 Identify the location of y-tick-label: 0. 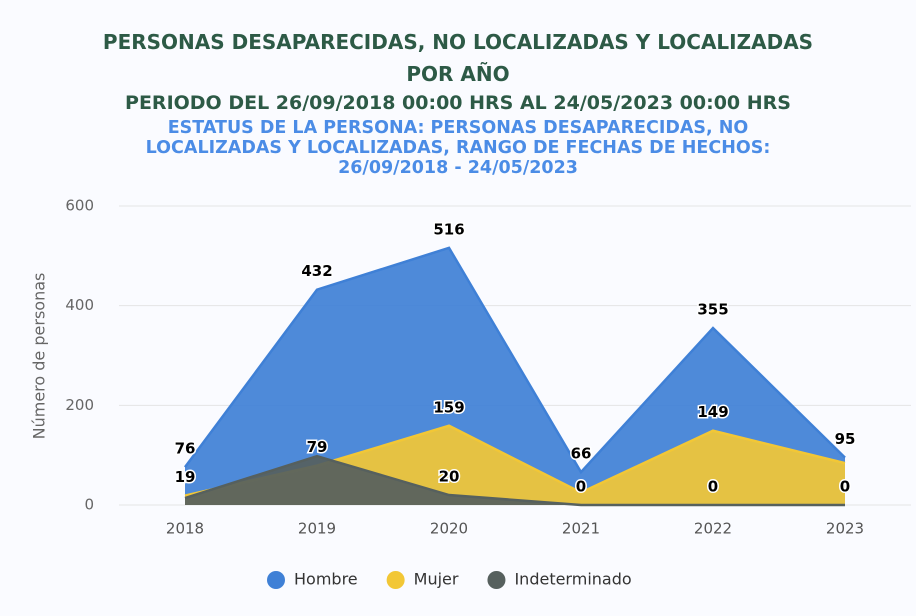
(89, 505).